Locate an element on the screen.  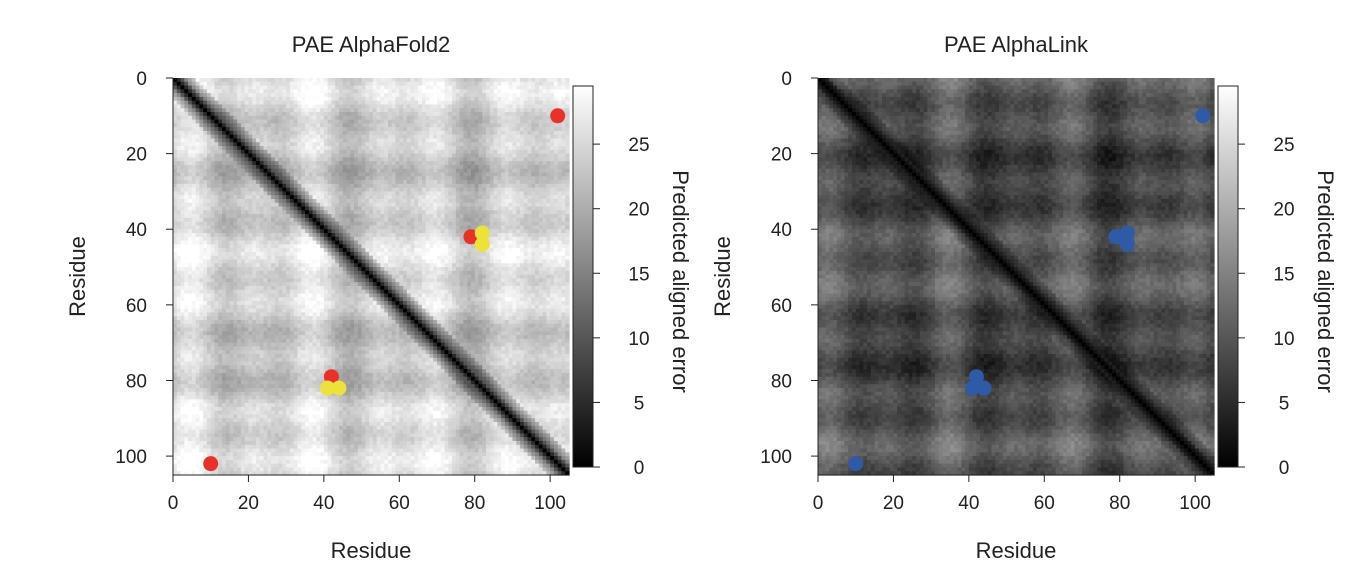
chart-title: PAE AlphaLink is located at coordinates (1016, 44).